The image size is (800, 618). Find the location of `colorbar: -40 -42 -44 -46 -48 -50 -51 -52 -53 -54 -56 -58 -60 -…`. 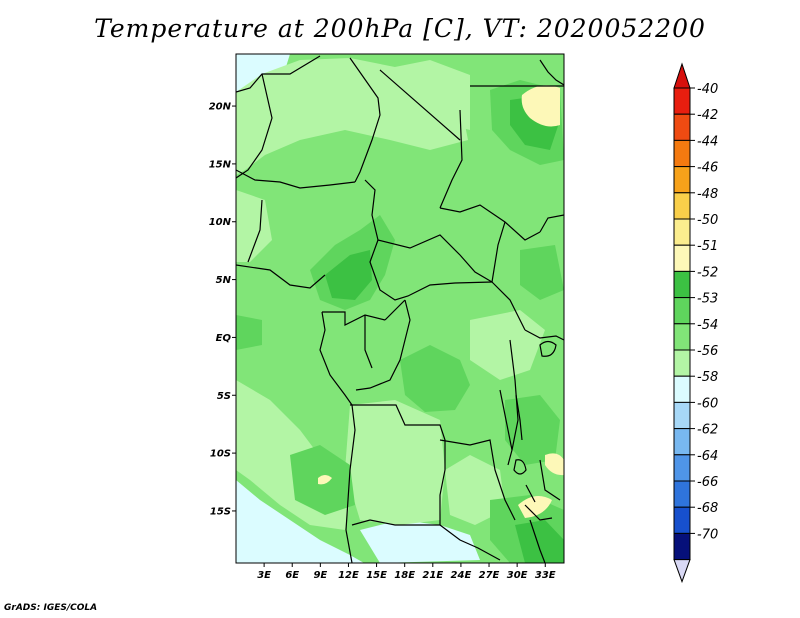

colorbar: -40 -42 -44 -46 -48 -50 -51 -52 -53 -54 -56 -58 -60 -… is located at coordinates (695, 323).